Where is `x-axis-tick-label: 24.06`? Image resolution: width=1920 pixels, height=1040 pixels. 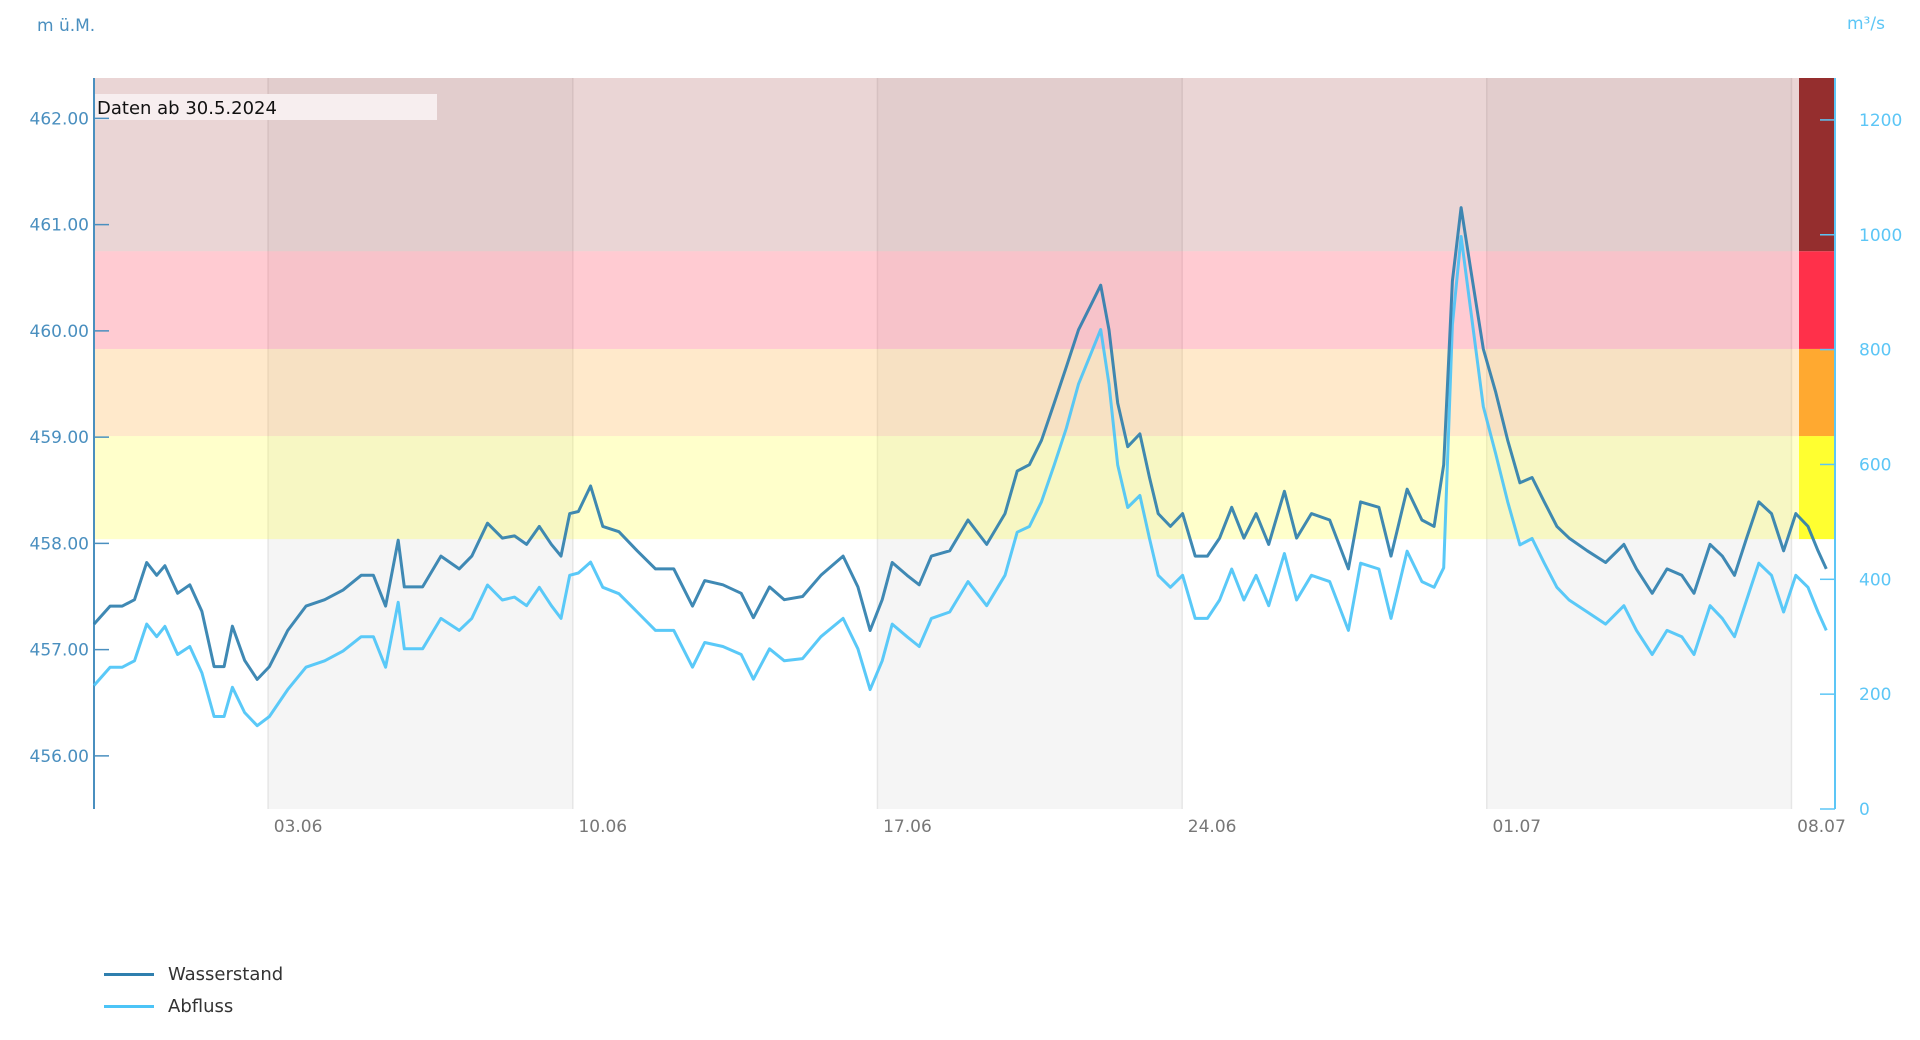 x-axis-tick-label: 24.06 is located at coordinates (1212, 827).